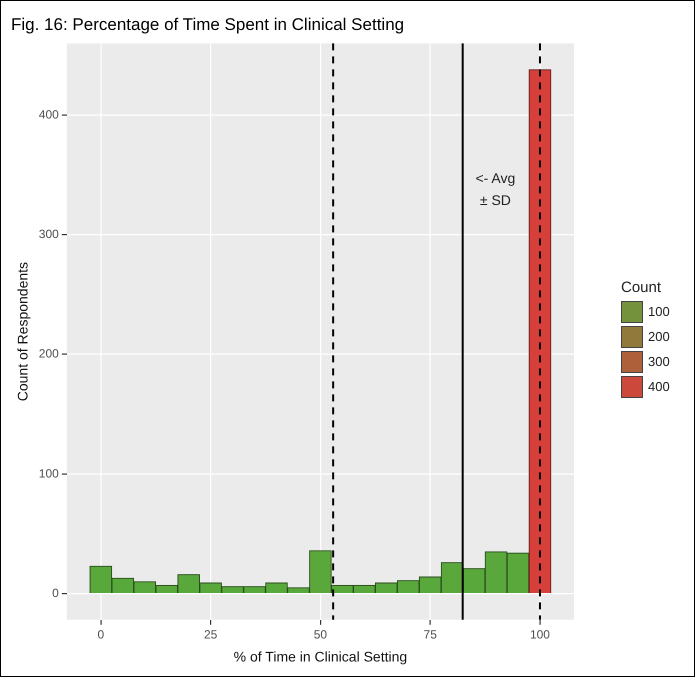 The height and width of the screenshot is (677, 695). Describe the element at coordinates (641, 287) in the screenshot. I see `legend-title: Count` at that location.